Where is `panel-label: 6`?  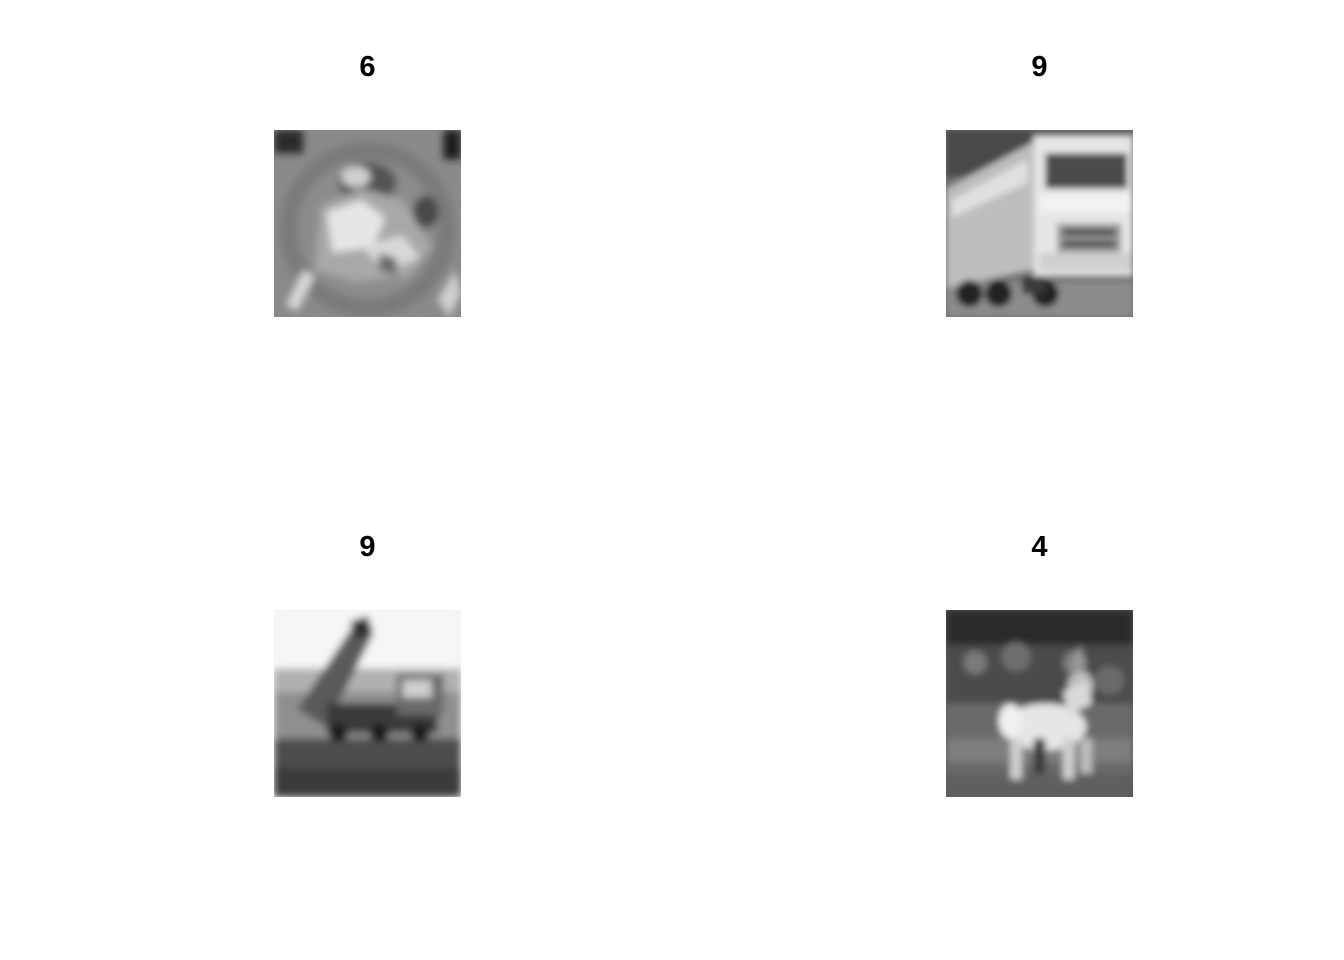 panel-label: 6 is located at coordinates (367, 67).